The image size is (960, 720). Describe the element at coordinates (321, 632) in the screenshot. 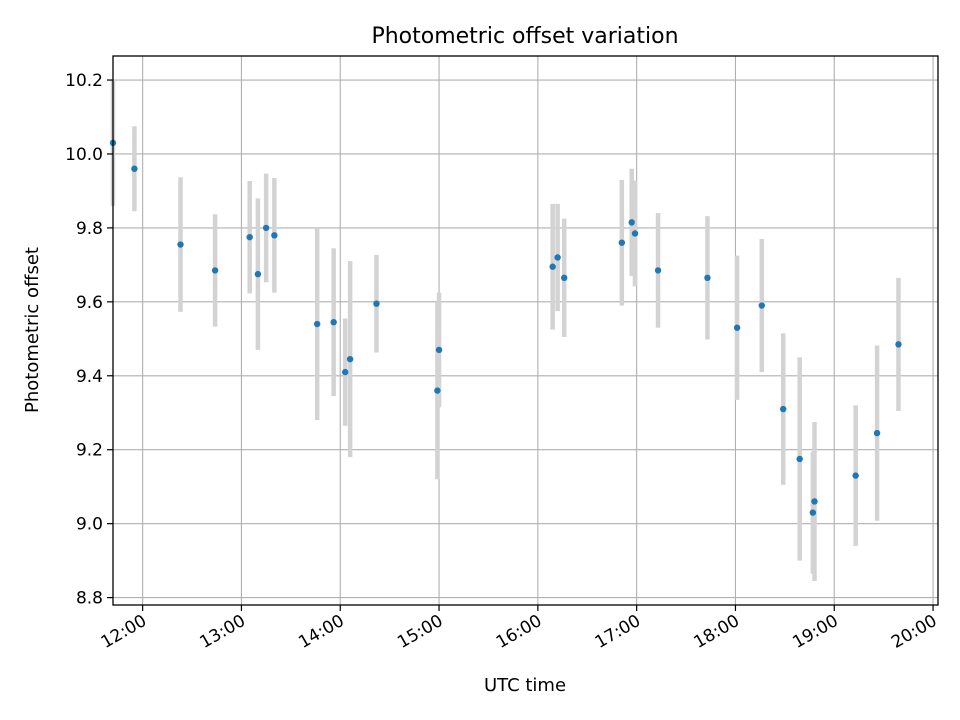

I see `x-tick-label: 14:00` at that location.